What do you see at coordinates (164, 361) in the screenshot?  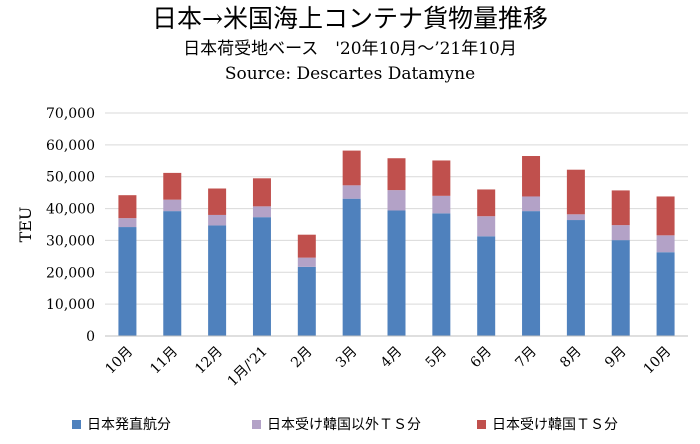 I see `x-tick-label: 11月` at bounding box center [164, 361].